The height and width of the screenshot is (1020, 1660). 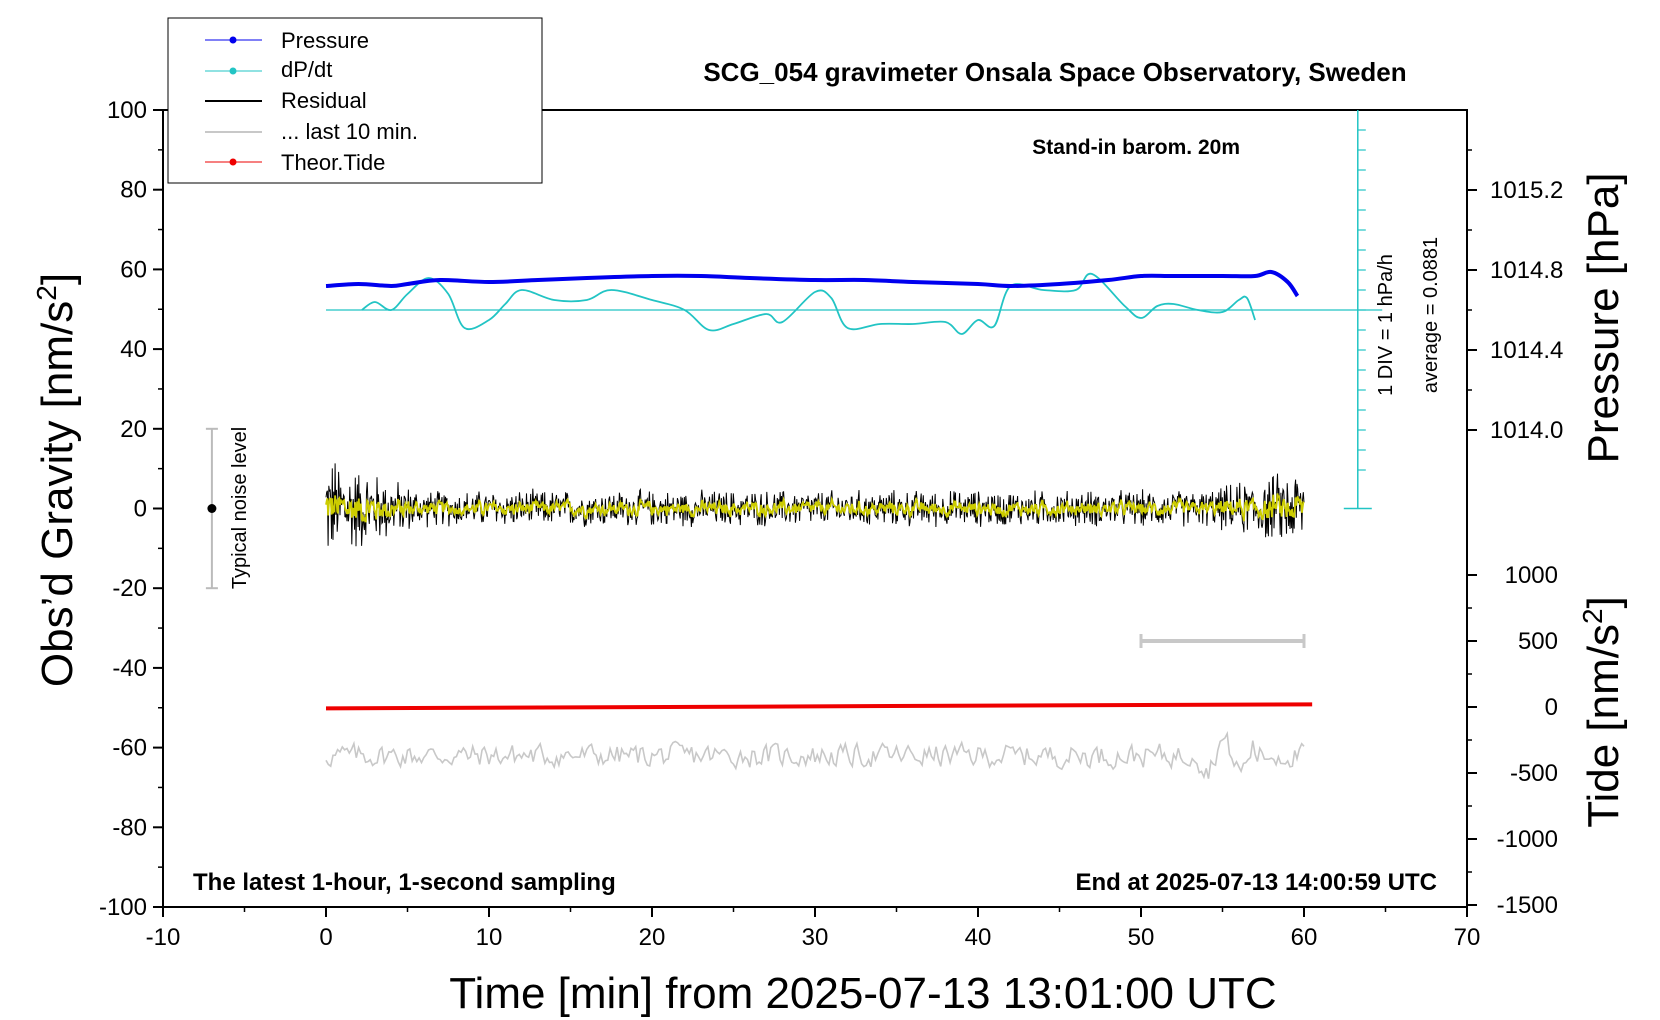 What do you see at coordinates (212, 508) in the screenshot?
I see `noise-bar-center` at bounding box center [212, 508].